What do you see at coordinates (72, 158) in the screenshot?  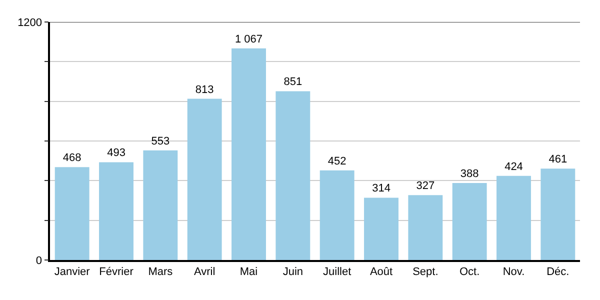 I see `data-label: 468` at bounding box center [72, 158].